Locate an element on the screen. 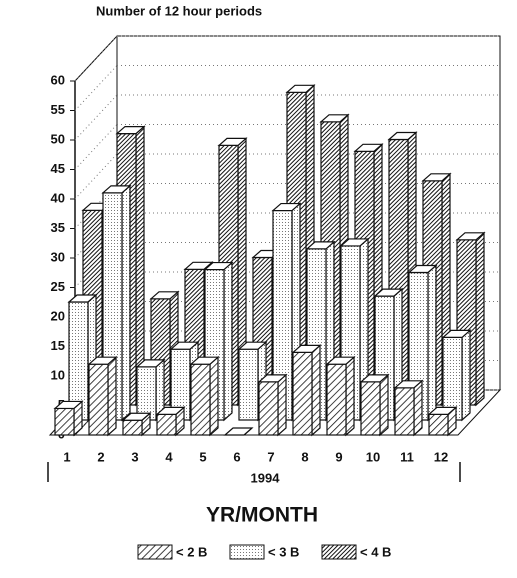 Image resolution: width=517 pixels, height=578 pixels. y-tick-label: 55 is located at coordinates (58, 109).